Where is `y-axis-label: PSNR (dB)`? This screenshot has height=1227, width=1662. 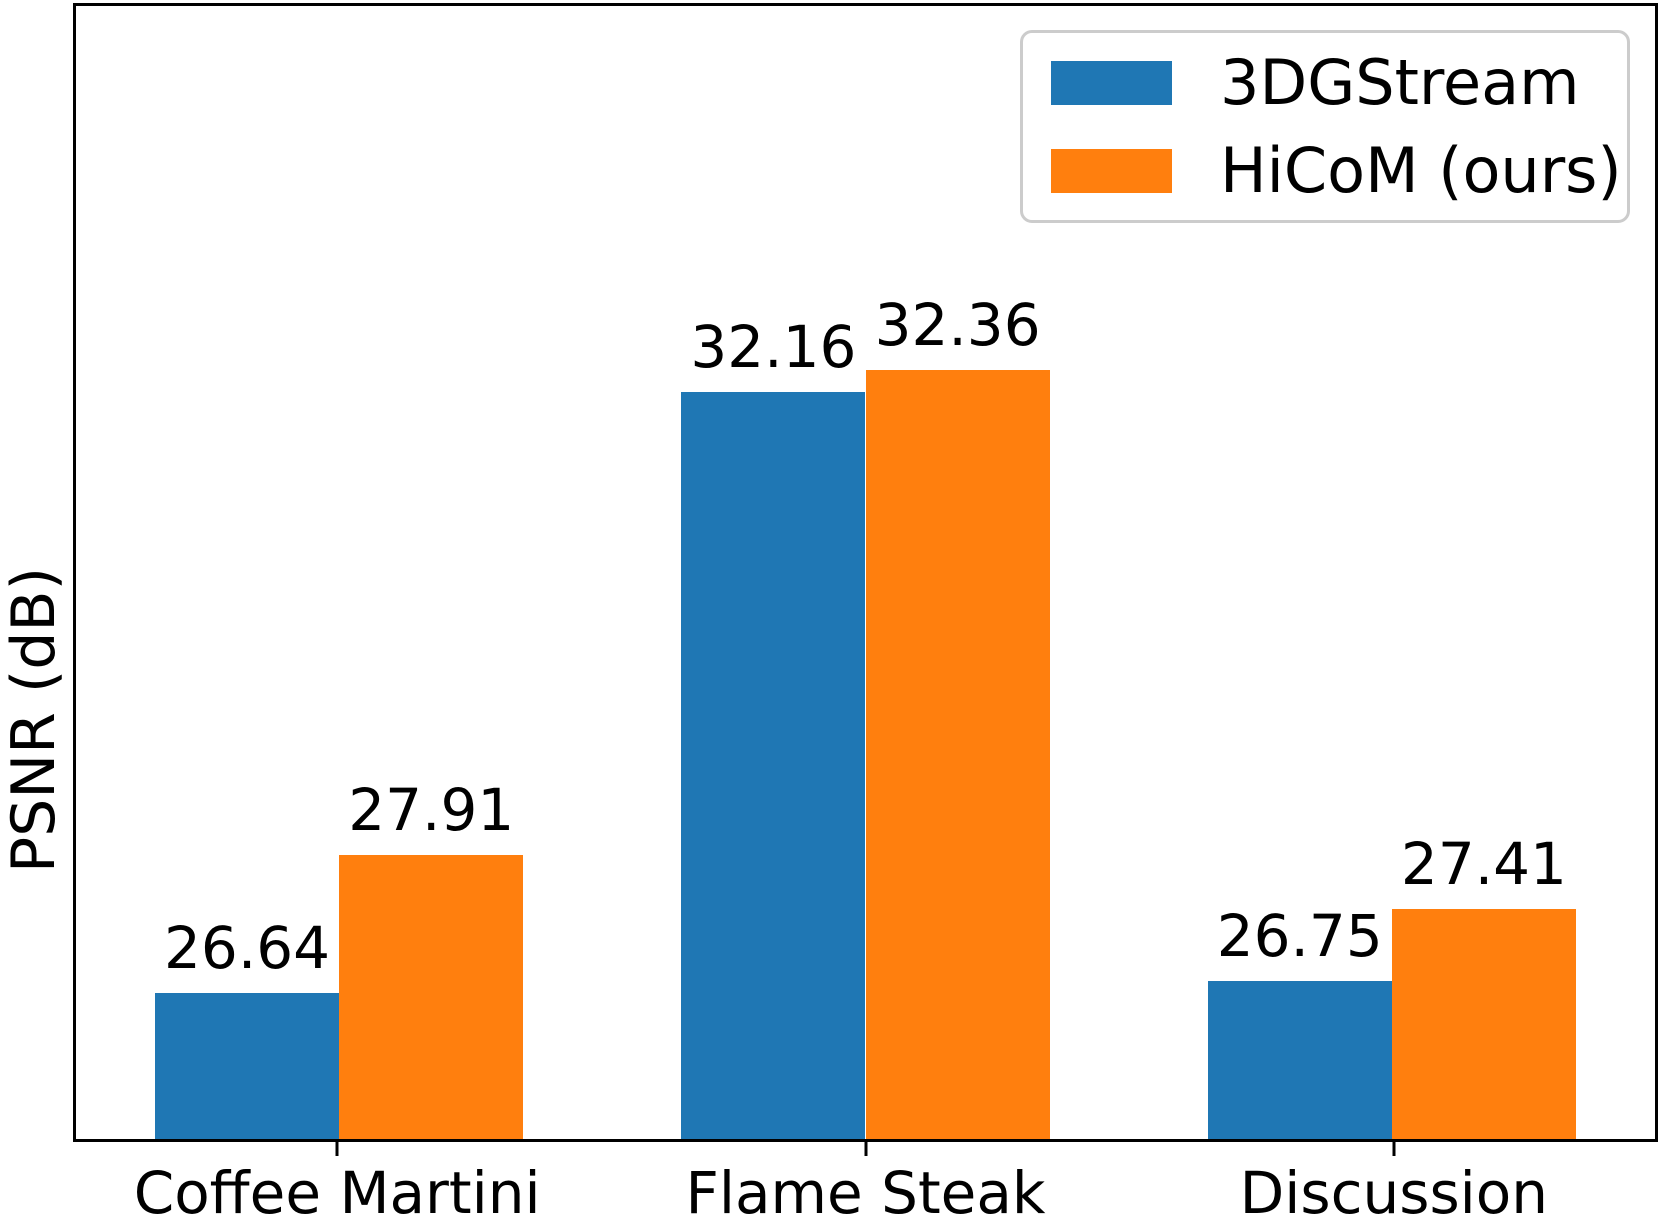
y-axis-label: PSNR (dB) is located at coordinates (34, 720).